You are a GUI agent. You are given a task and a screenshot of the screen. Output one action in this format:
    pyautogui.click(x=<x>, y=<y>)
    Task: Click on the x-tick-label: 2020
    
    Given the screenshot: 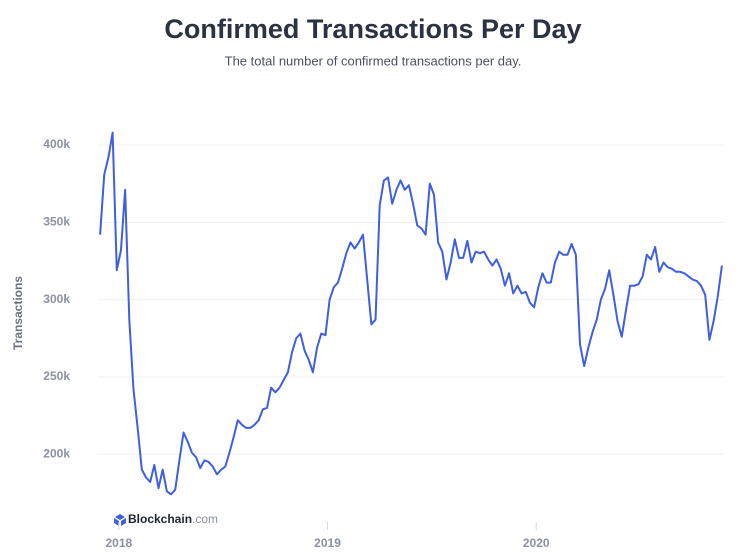 What is the action you would take?
    pyautogui.click(x=536, y=543)
    